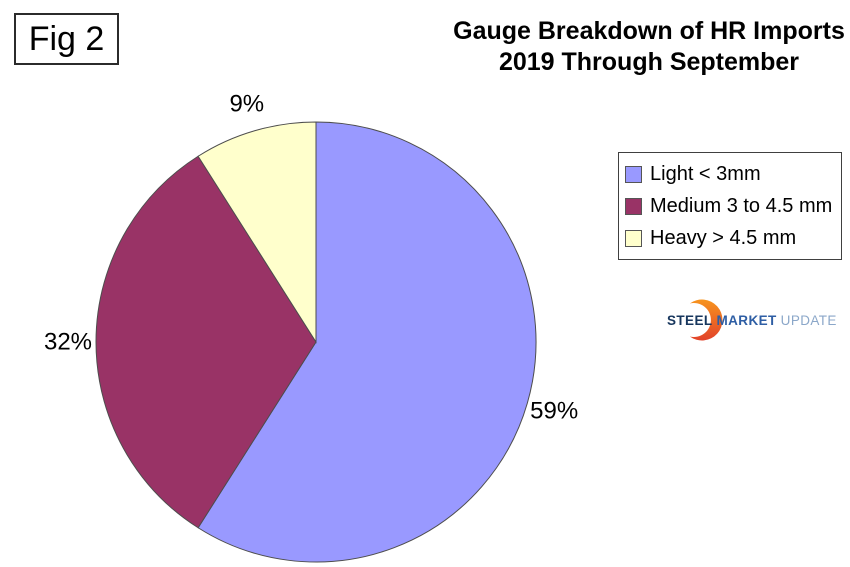 This screenshot has width=850, height=567. Describe the element at coordinates (649, 31) in the screenshot. I see `chart-title-line1: Gauge Breakdown of HR Imports` at that location.